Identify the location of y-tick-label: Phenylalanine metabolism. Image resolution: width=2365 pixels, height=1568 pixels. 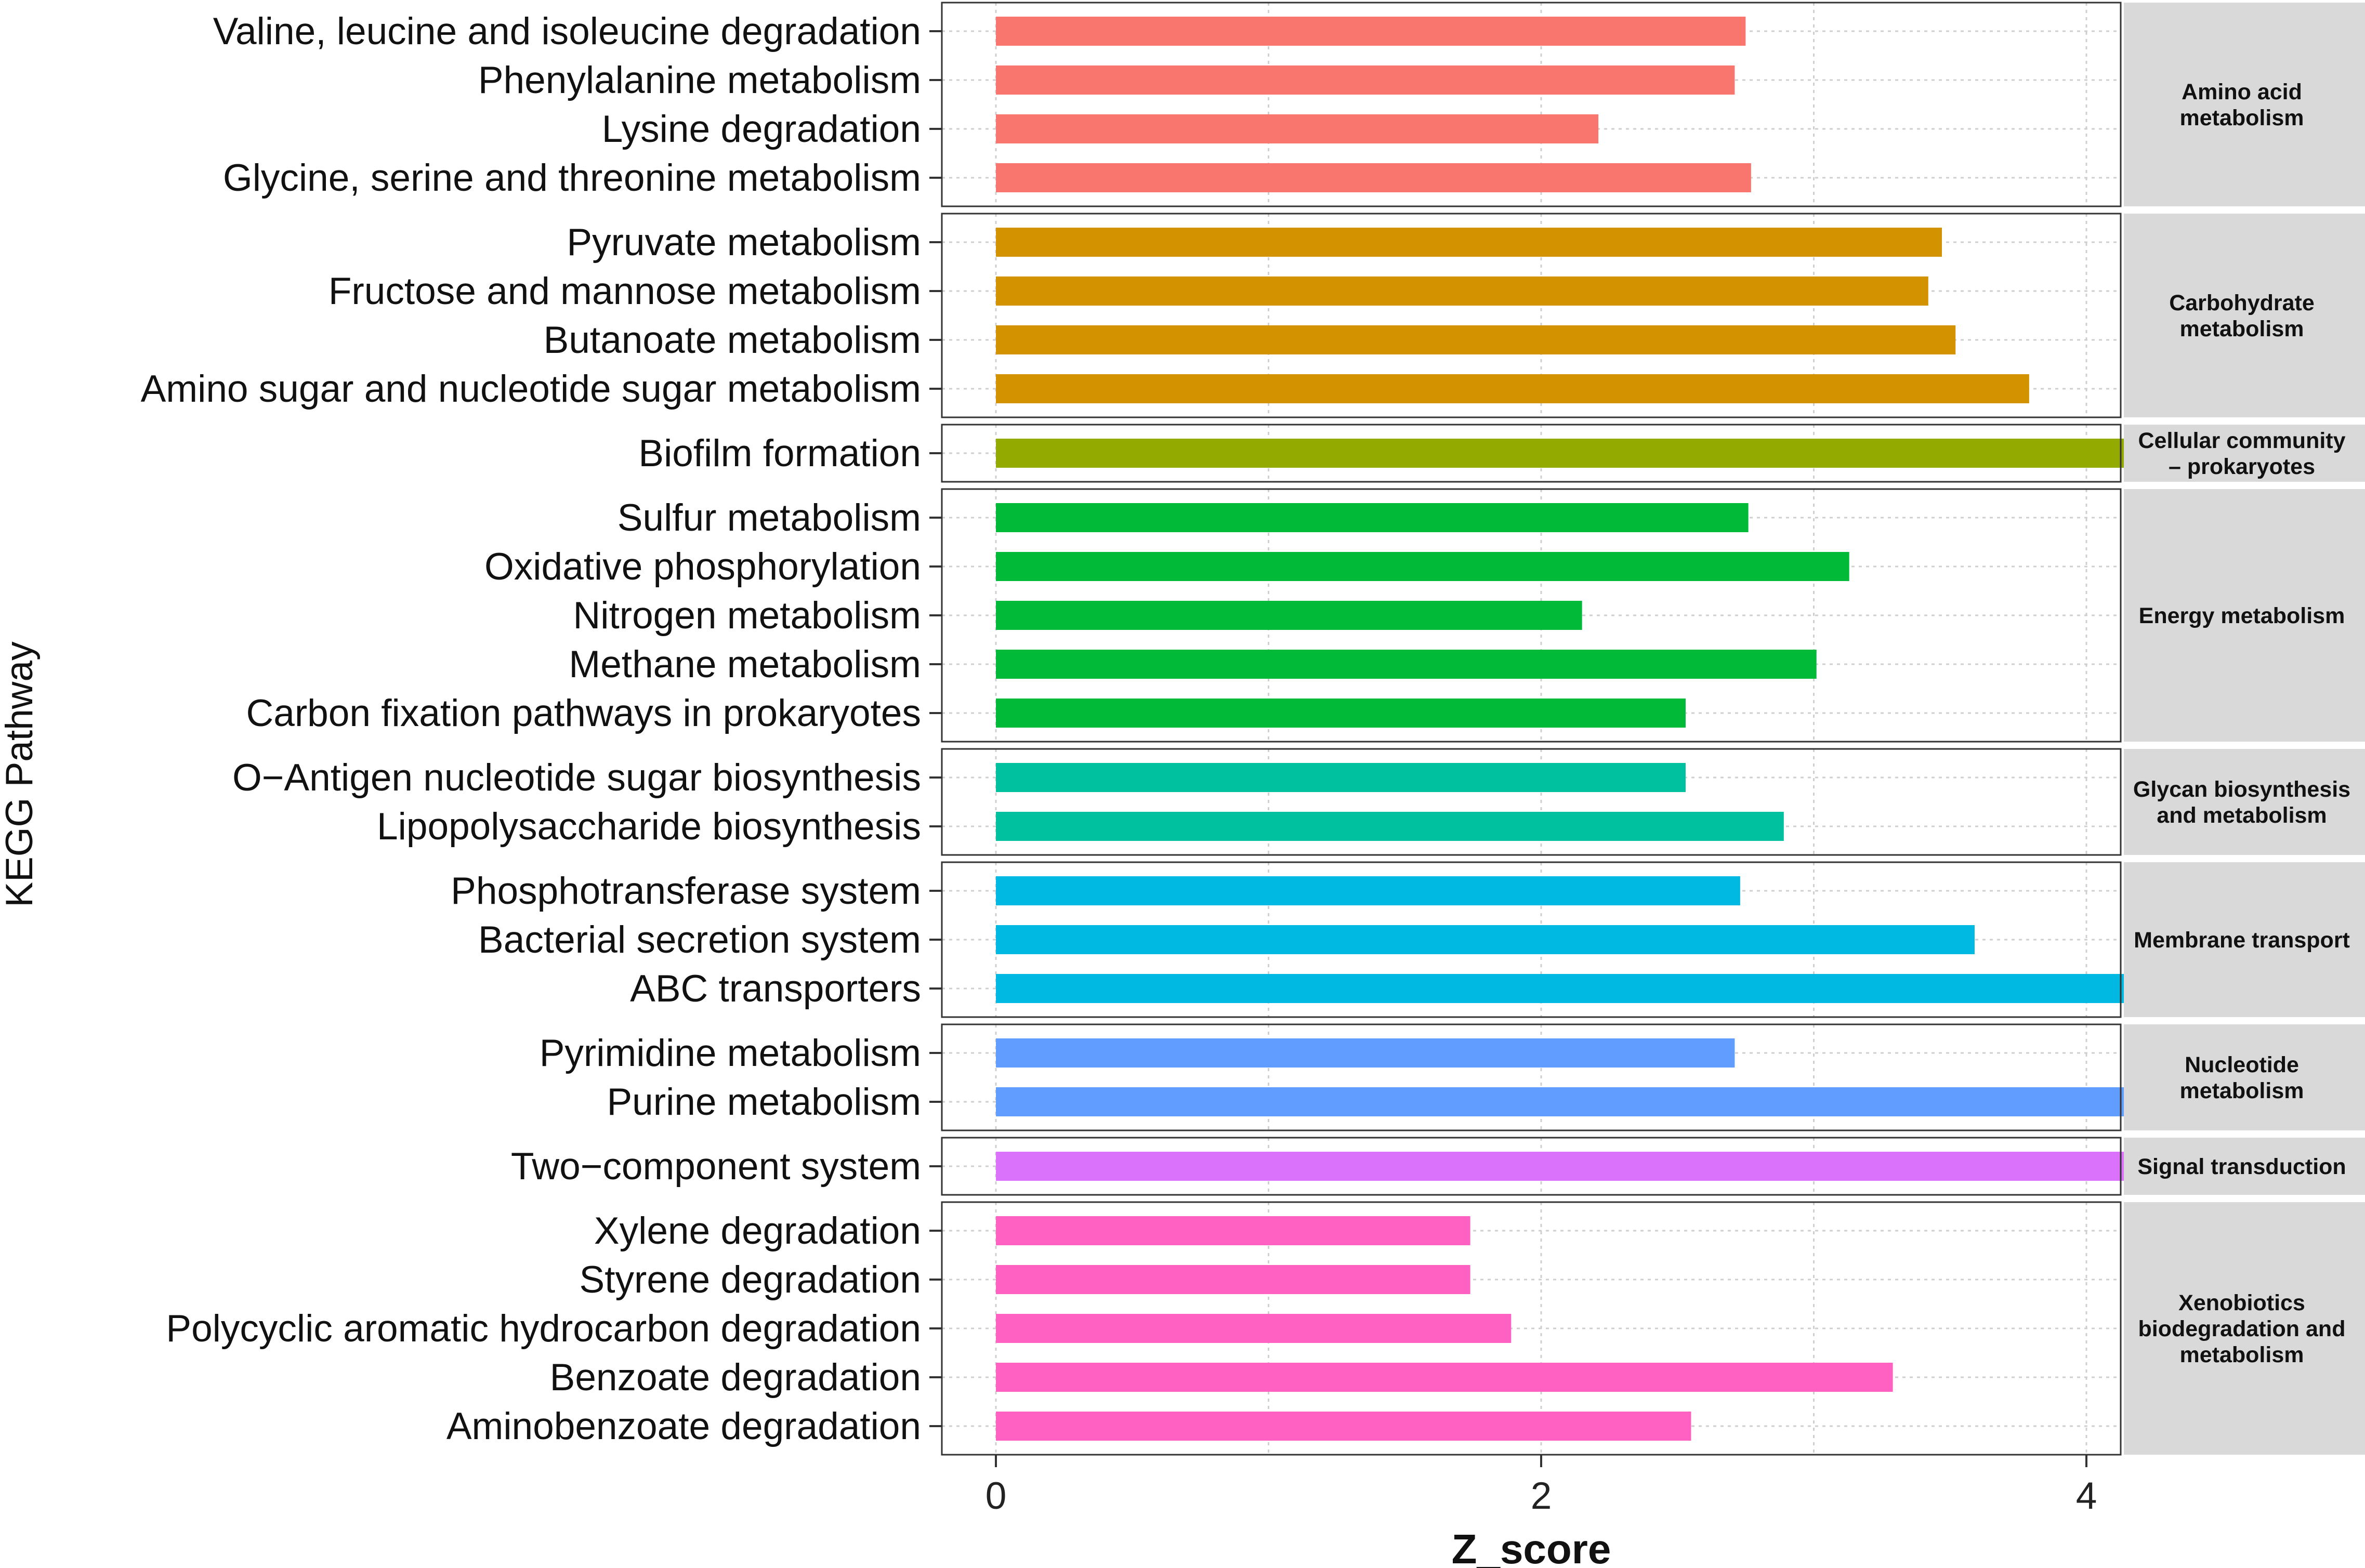
(700, 80).